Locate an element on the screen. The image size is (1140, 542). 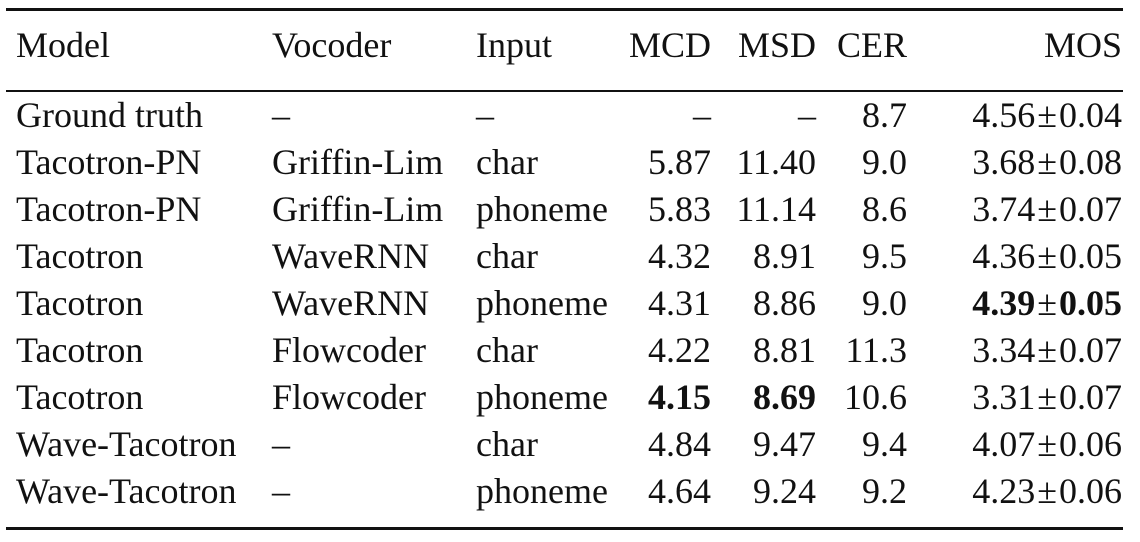
cell-mcd: 4.22 is located at coordinates (679, 350).